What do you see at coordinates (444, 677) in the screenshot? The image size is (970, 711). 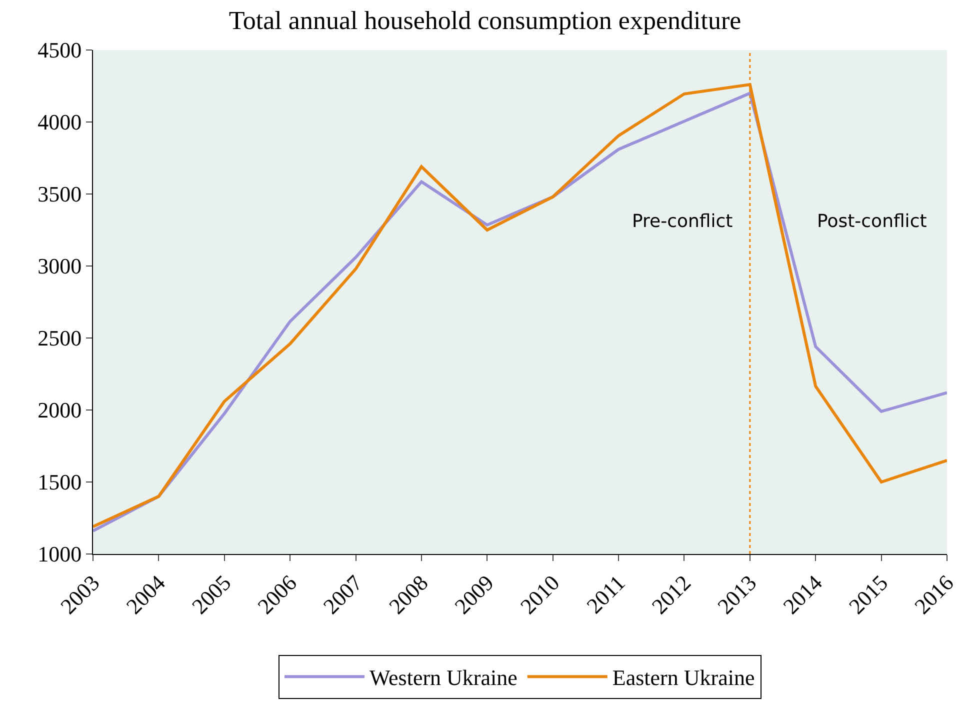 I see `legend-label: Western Ukraine` at bounding box center [444, 677].